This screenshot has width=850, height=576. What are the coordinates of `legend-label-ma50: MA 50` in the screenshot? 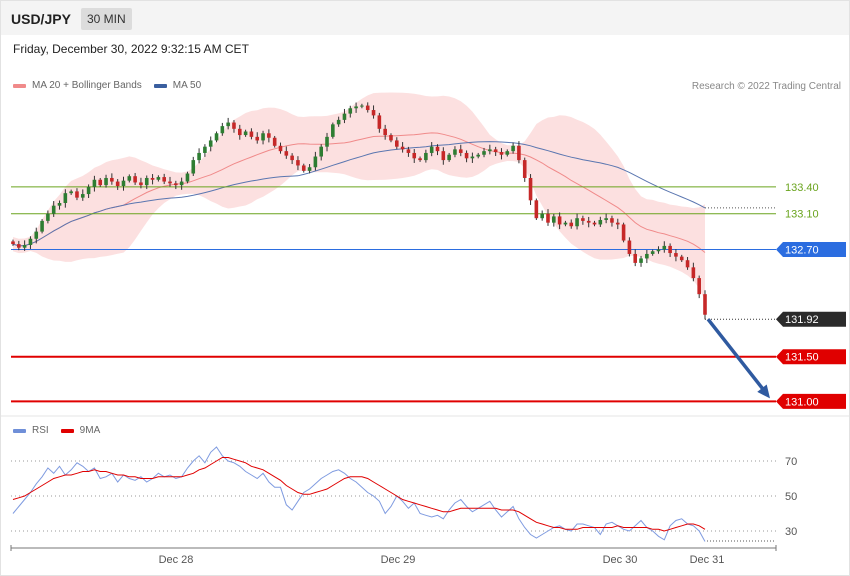 It's located at (187, 85).